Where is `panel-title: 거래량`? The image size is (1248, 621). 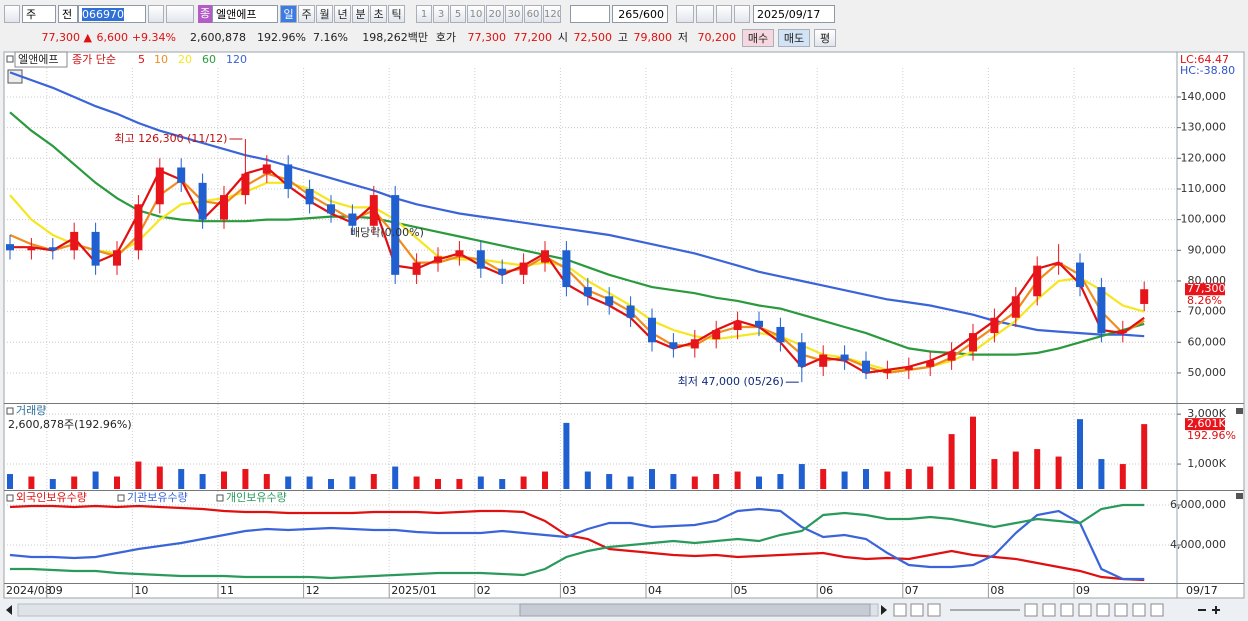 panel-title: 거래량 is located at coordinates (31, 410).